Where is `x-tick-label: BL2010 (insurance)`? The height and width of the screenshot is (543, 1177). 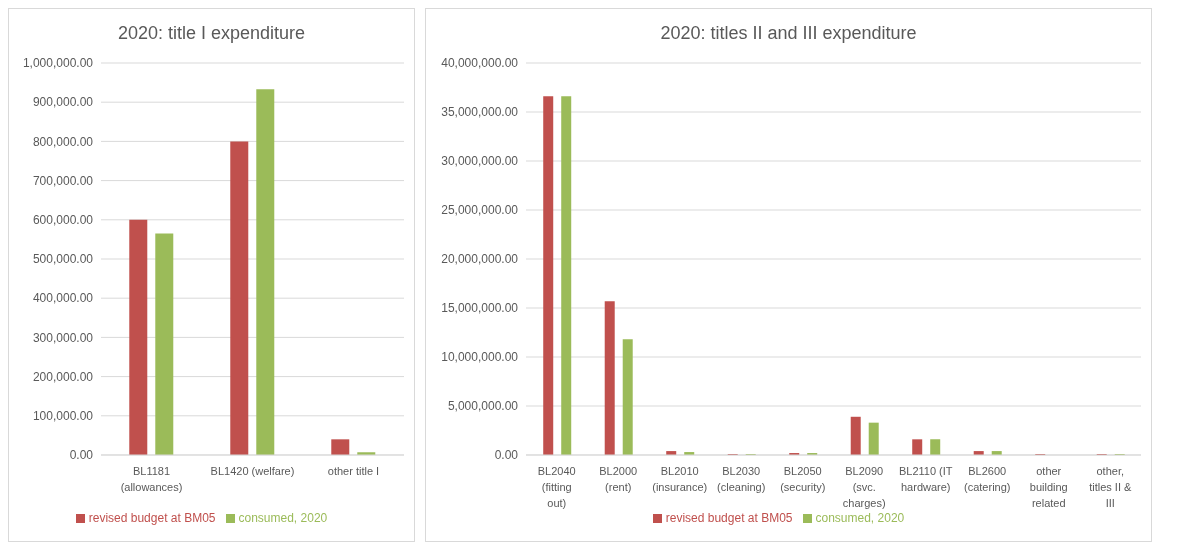
x-tick-label: BL2010 (insurance) is located at coordinates (680, 479).